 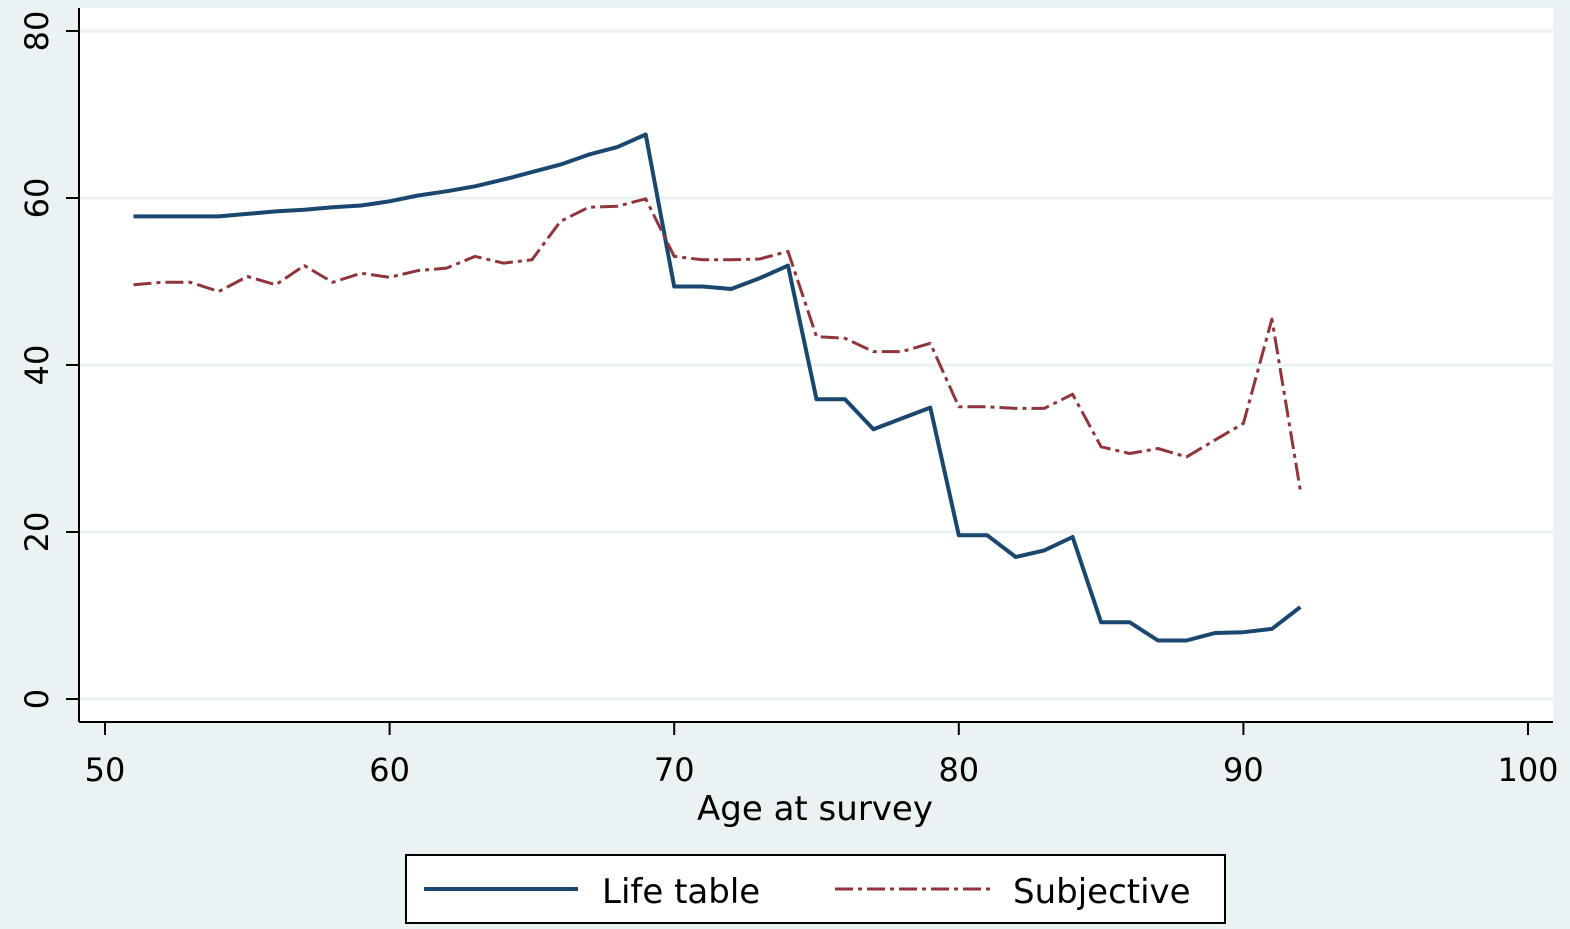 I want to click on y-tick-label-20: 20, so click(x=37, y=532).